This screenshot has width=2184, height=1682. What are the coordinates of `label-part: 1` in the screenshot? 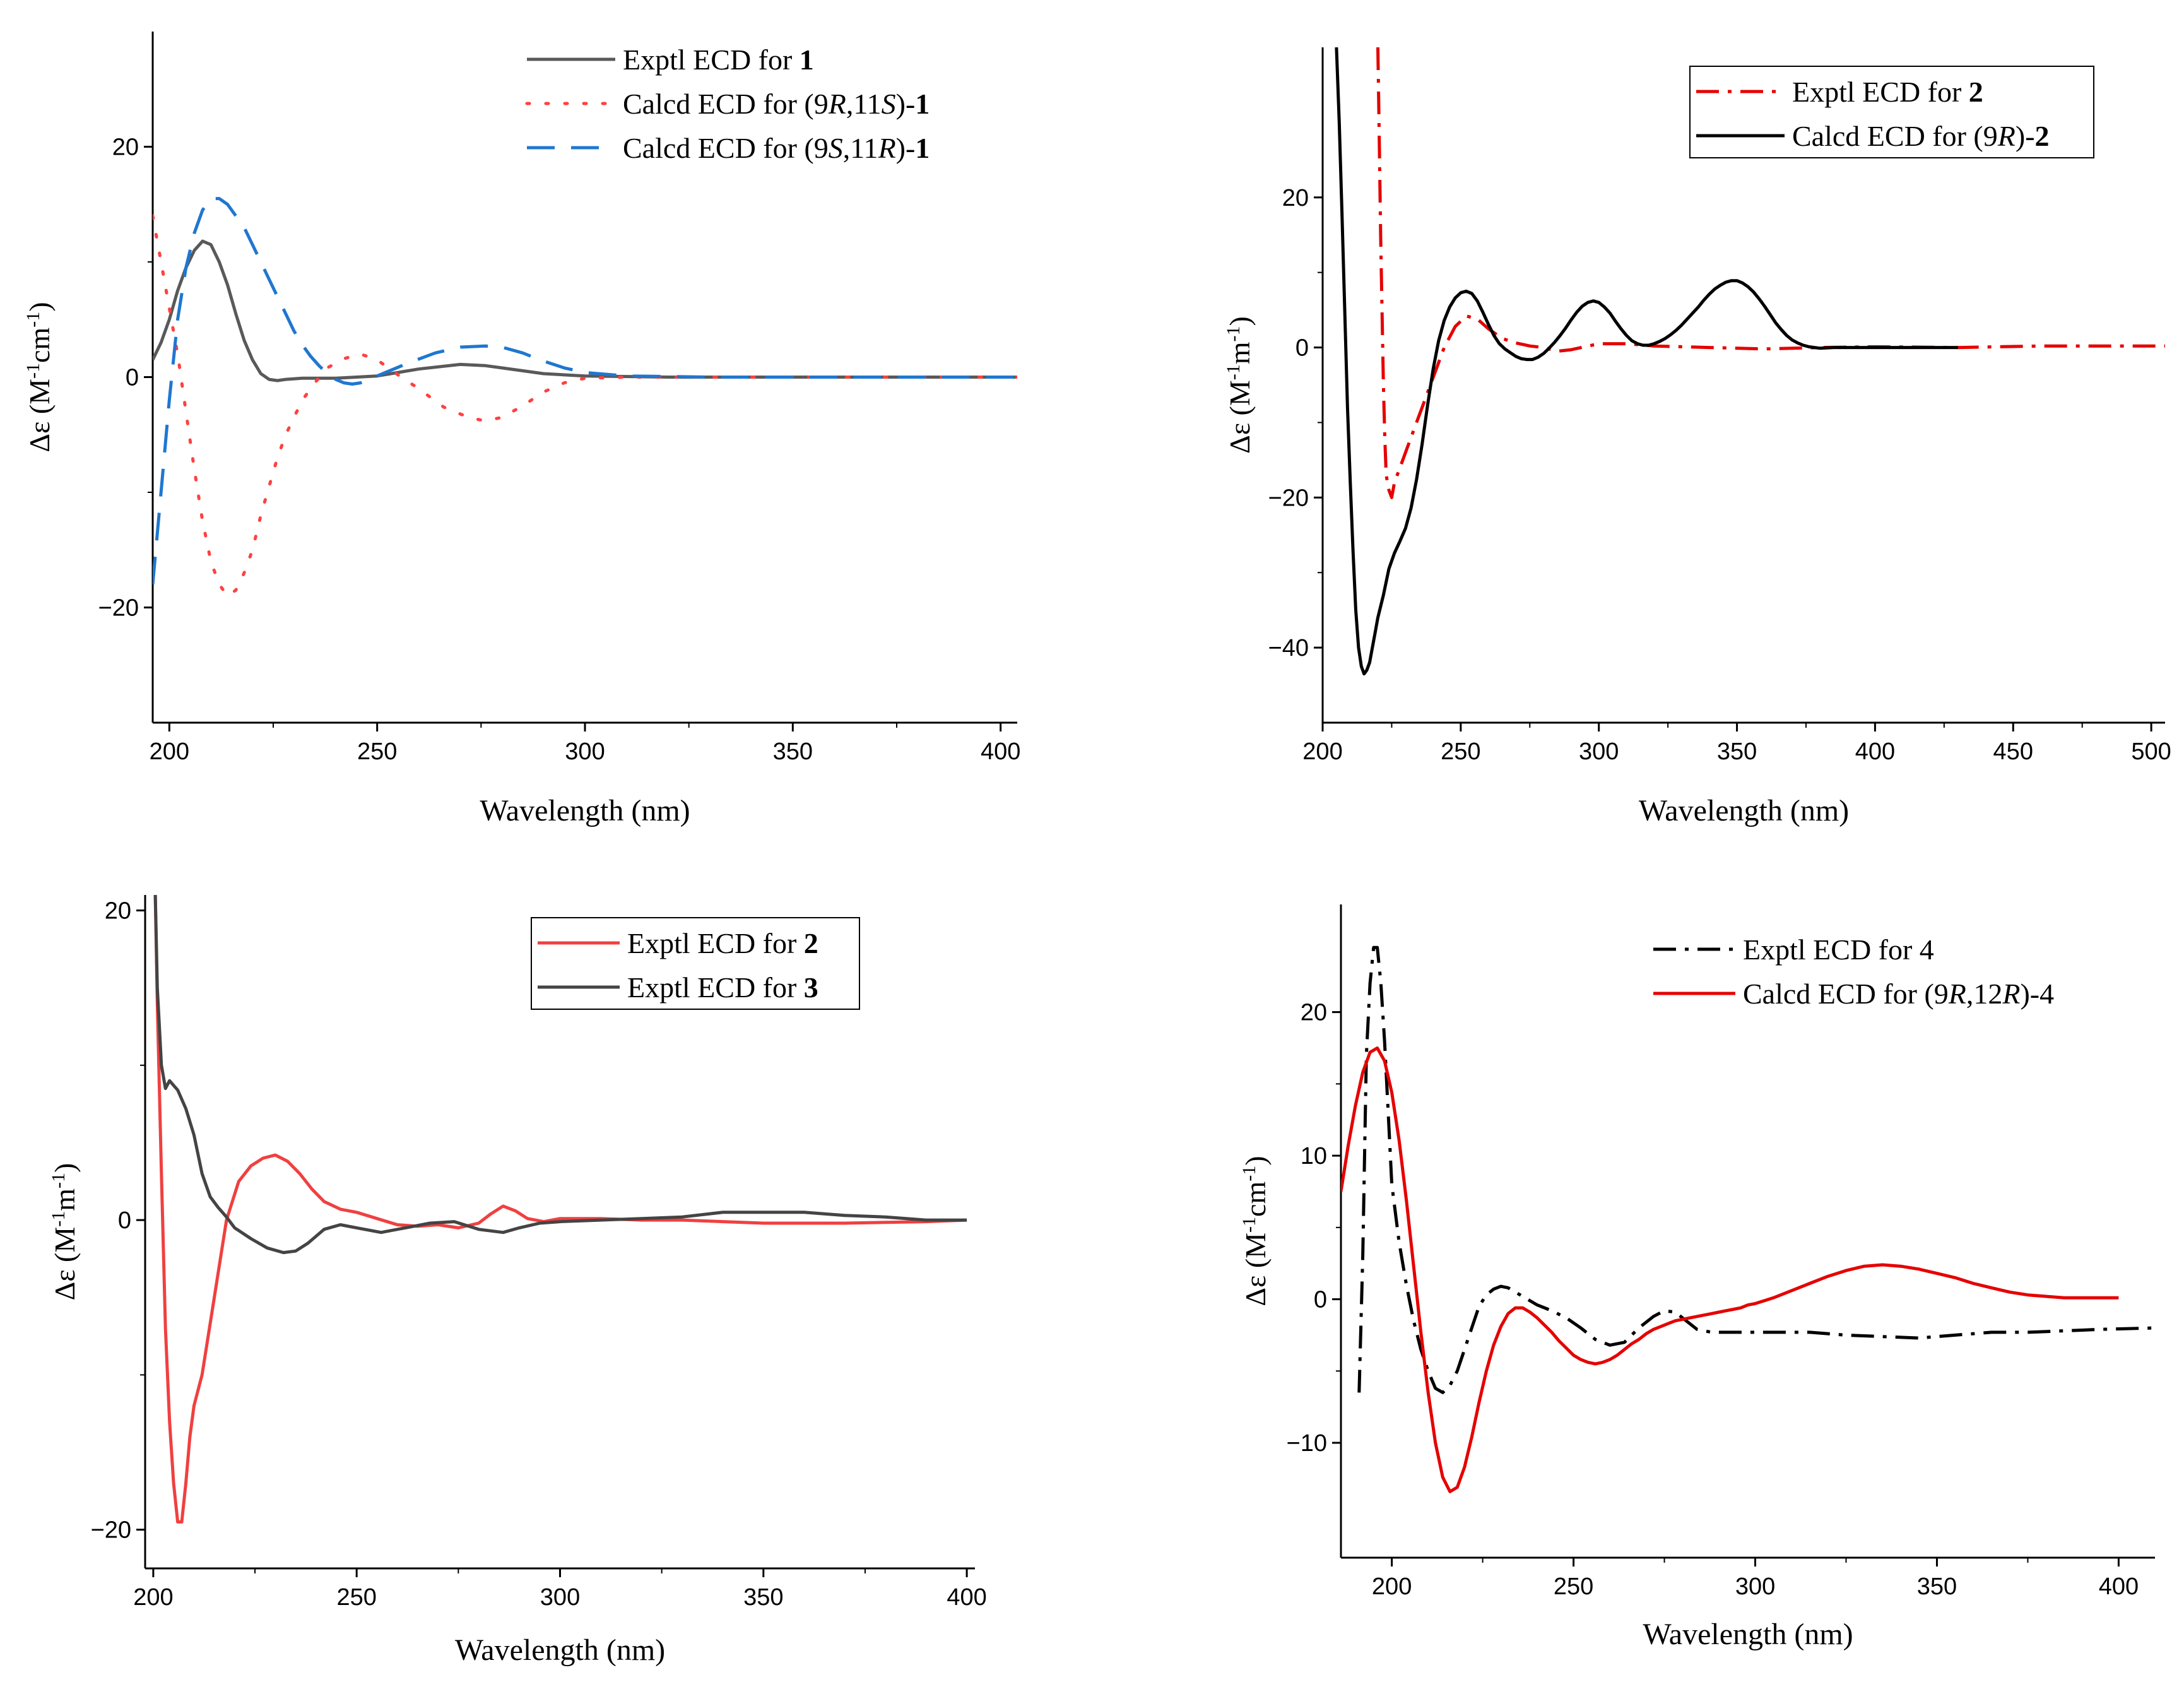 It's located at (807, 60).